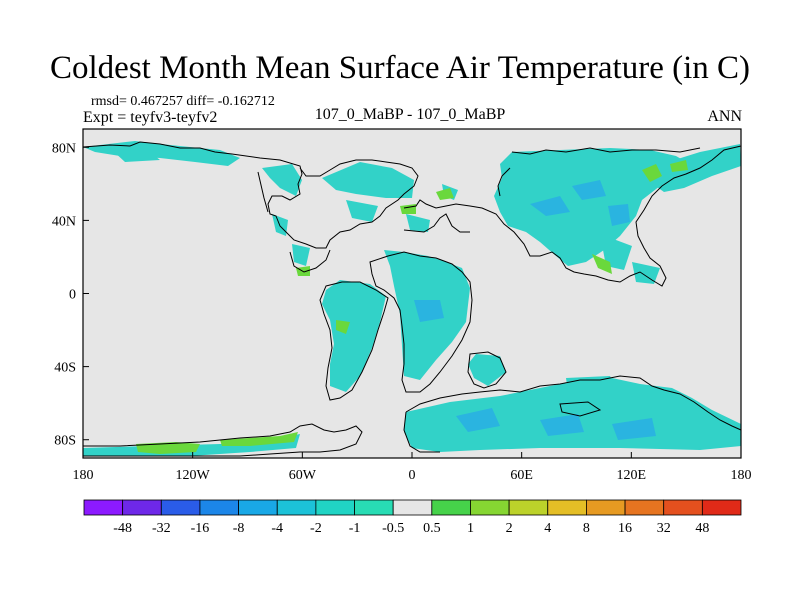 The width and height of the screenshot is (800, 600). What do you see at coordinates (393, 528) in the screenshot?
I see `colorbar-label: -0.5` at bounding box center [393, 528].